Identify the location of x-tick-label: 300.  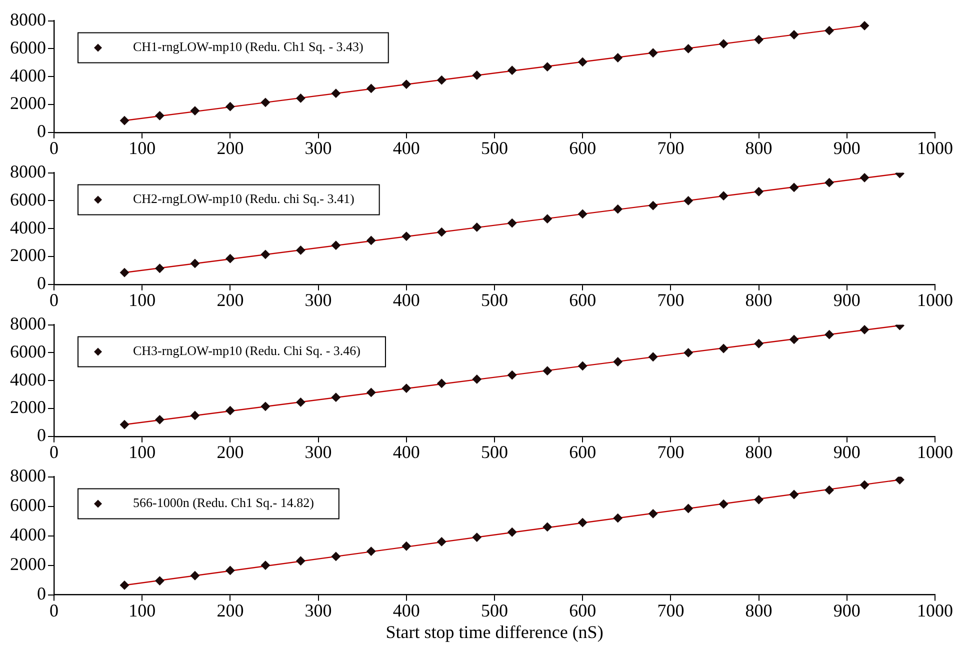
(318, 610).